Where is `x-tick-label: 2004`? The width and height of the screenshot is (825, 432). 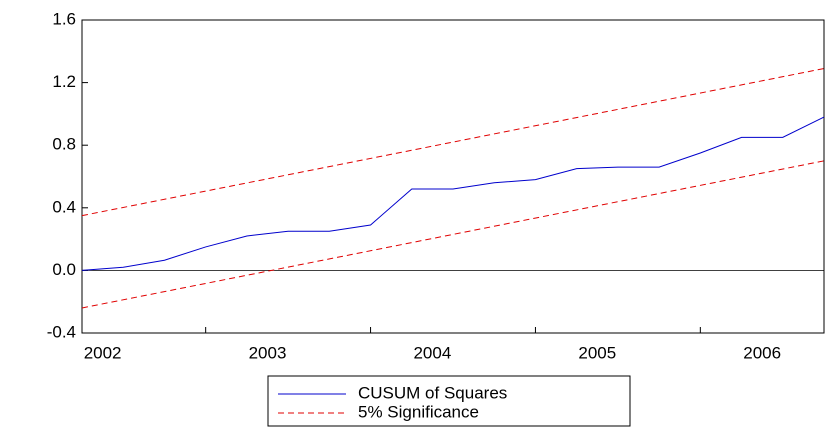
x-tick-label: 2004 is located at coordinates (432, 352).